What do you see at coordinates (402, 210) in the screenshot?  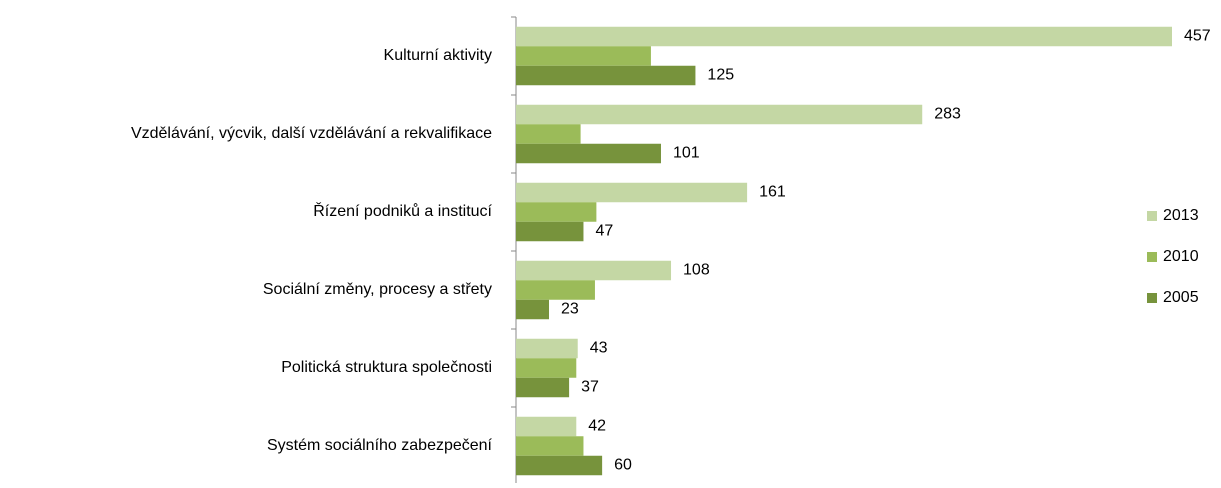 I see `category-label: Řízení podniků a institucí` at bounding box center [402, 210].